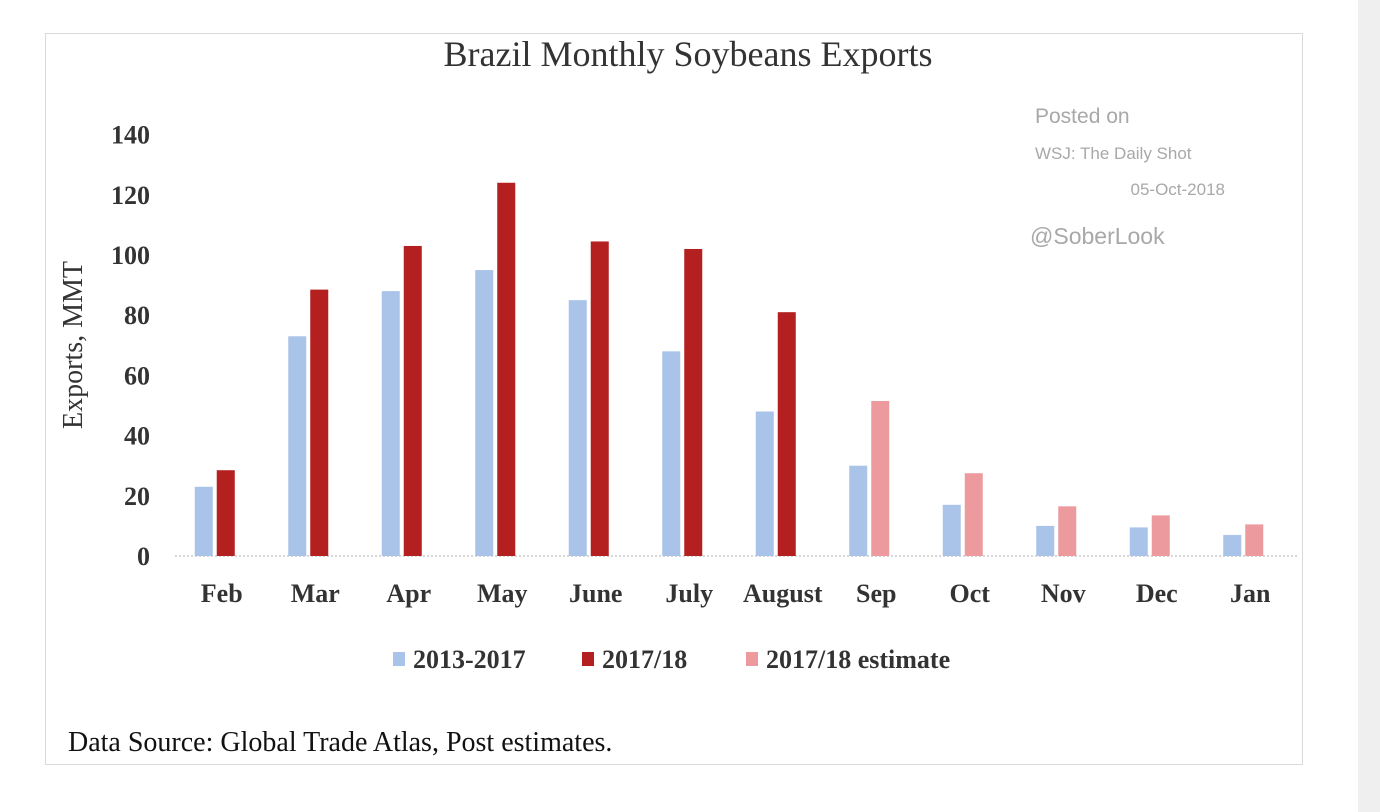 This screenshot has height=812, width=1380. Describe the element at coordinates (315, 593) in the screenshot. I see `x-tick-label: Mar` at that location.